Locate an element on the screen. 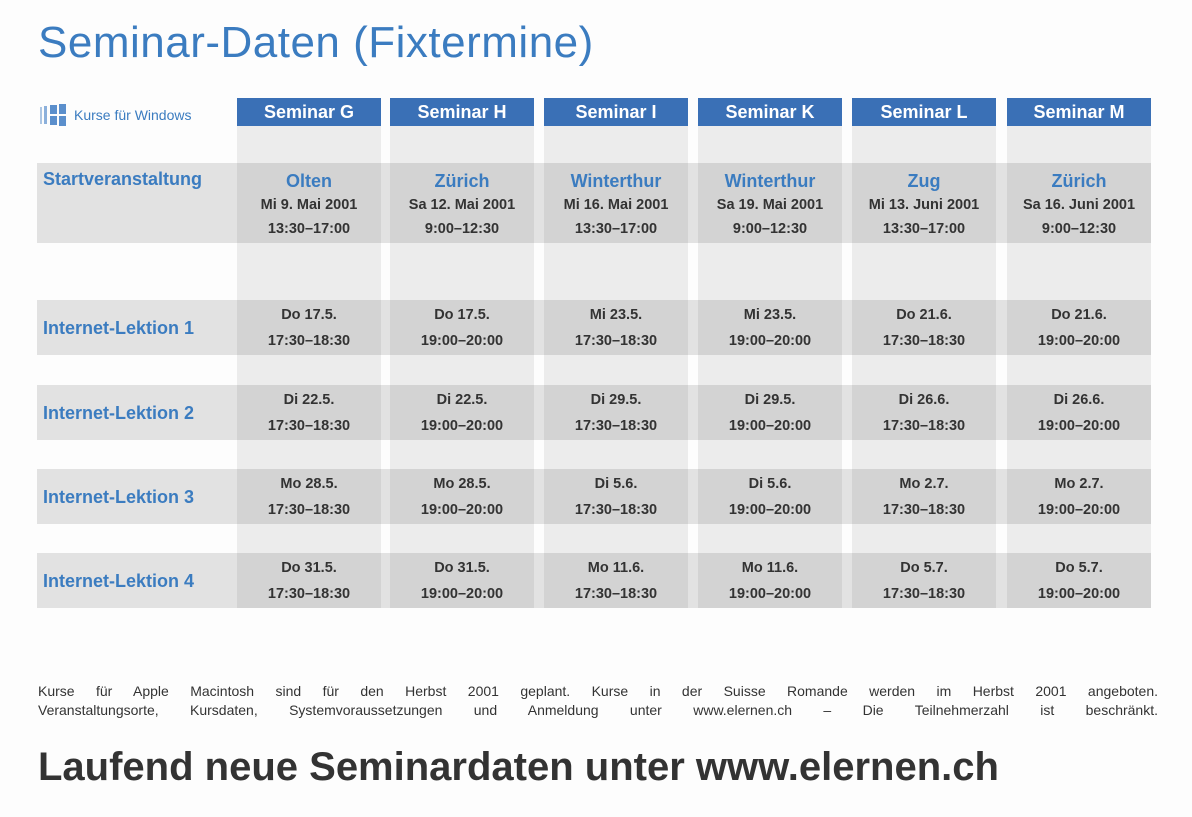  platform-label: Kurse für Windows is located at coordinates (114, 115).